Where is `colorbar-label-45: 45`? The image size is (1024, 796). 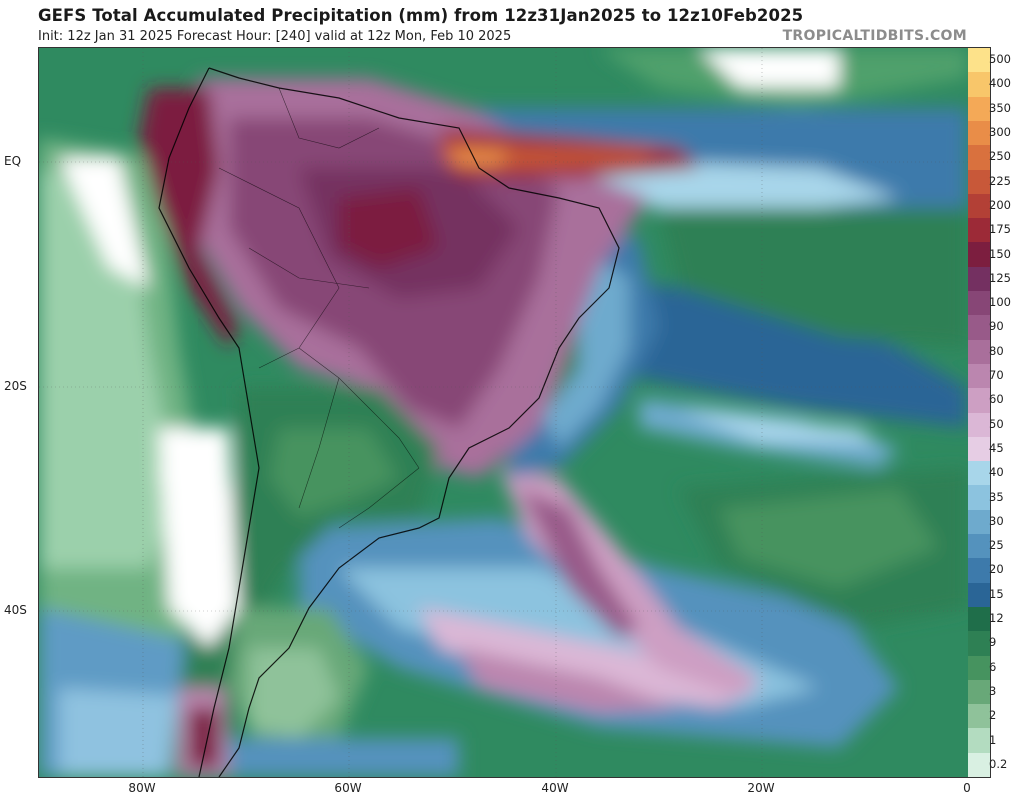 colorbar-label-45: 45 is located at coordinates (996, 447).